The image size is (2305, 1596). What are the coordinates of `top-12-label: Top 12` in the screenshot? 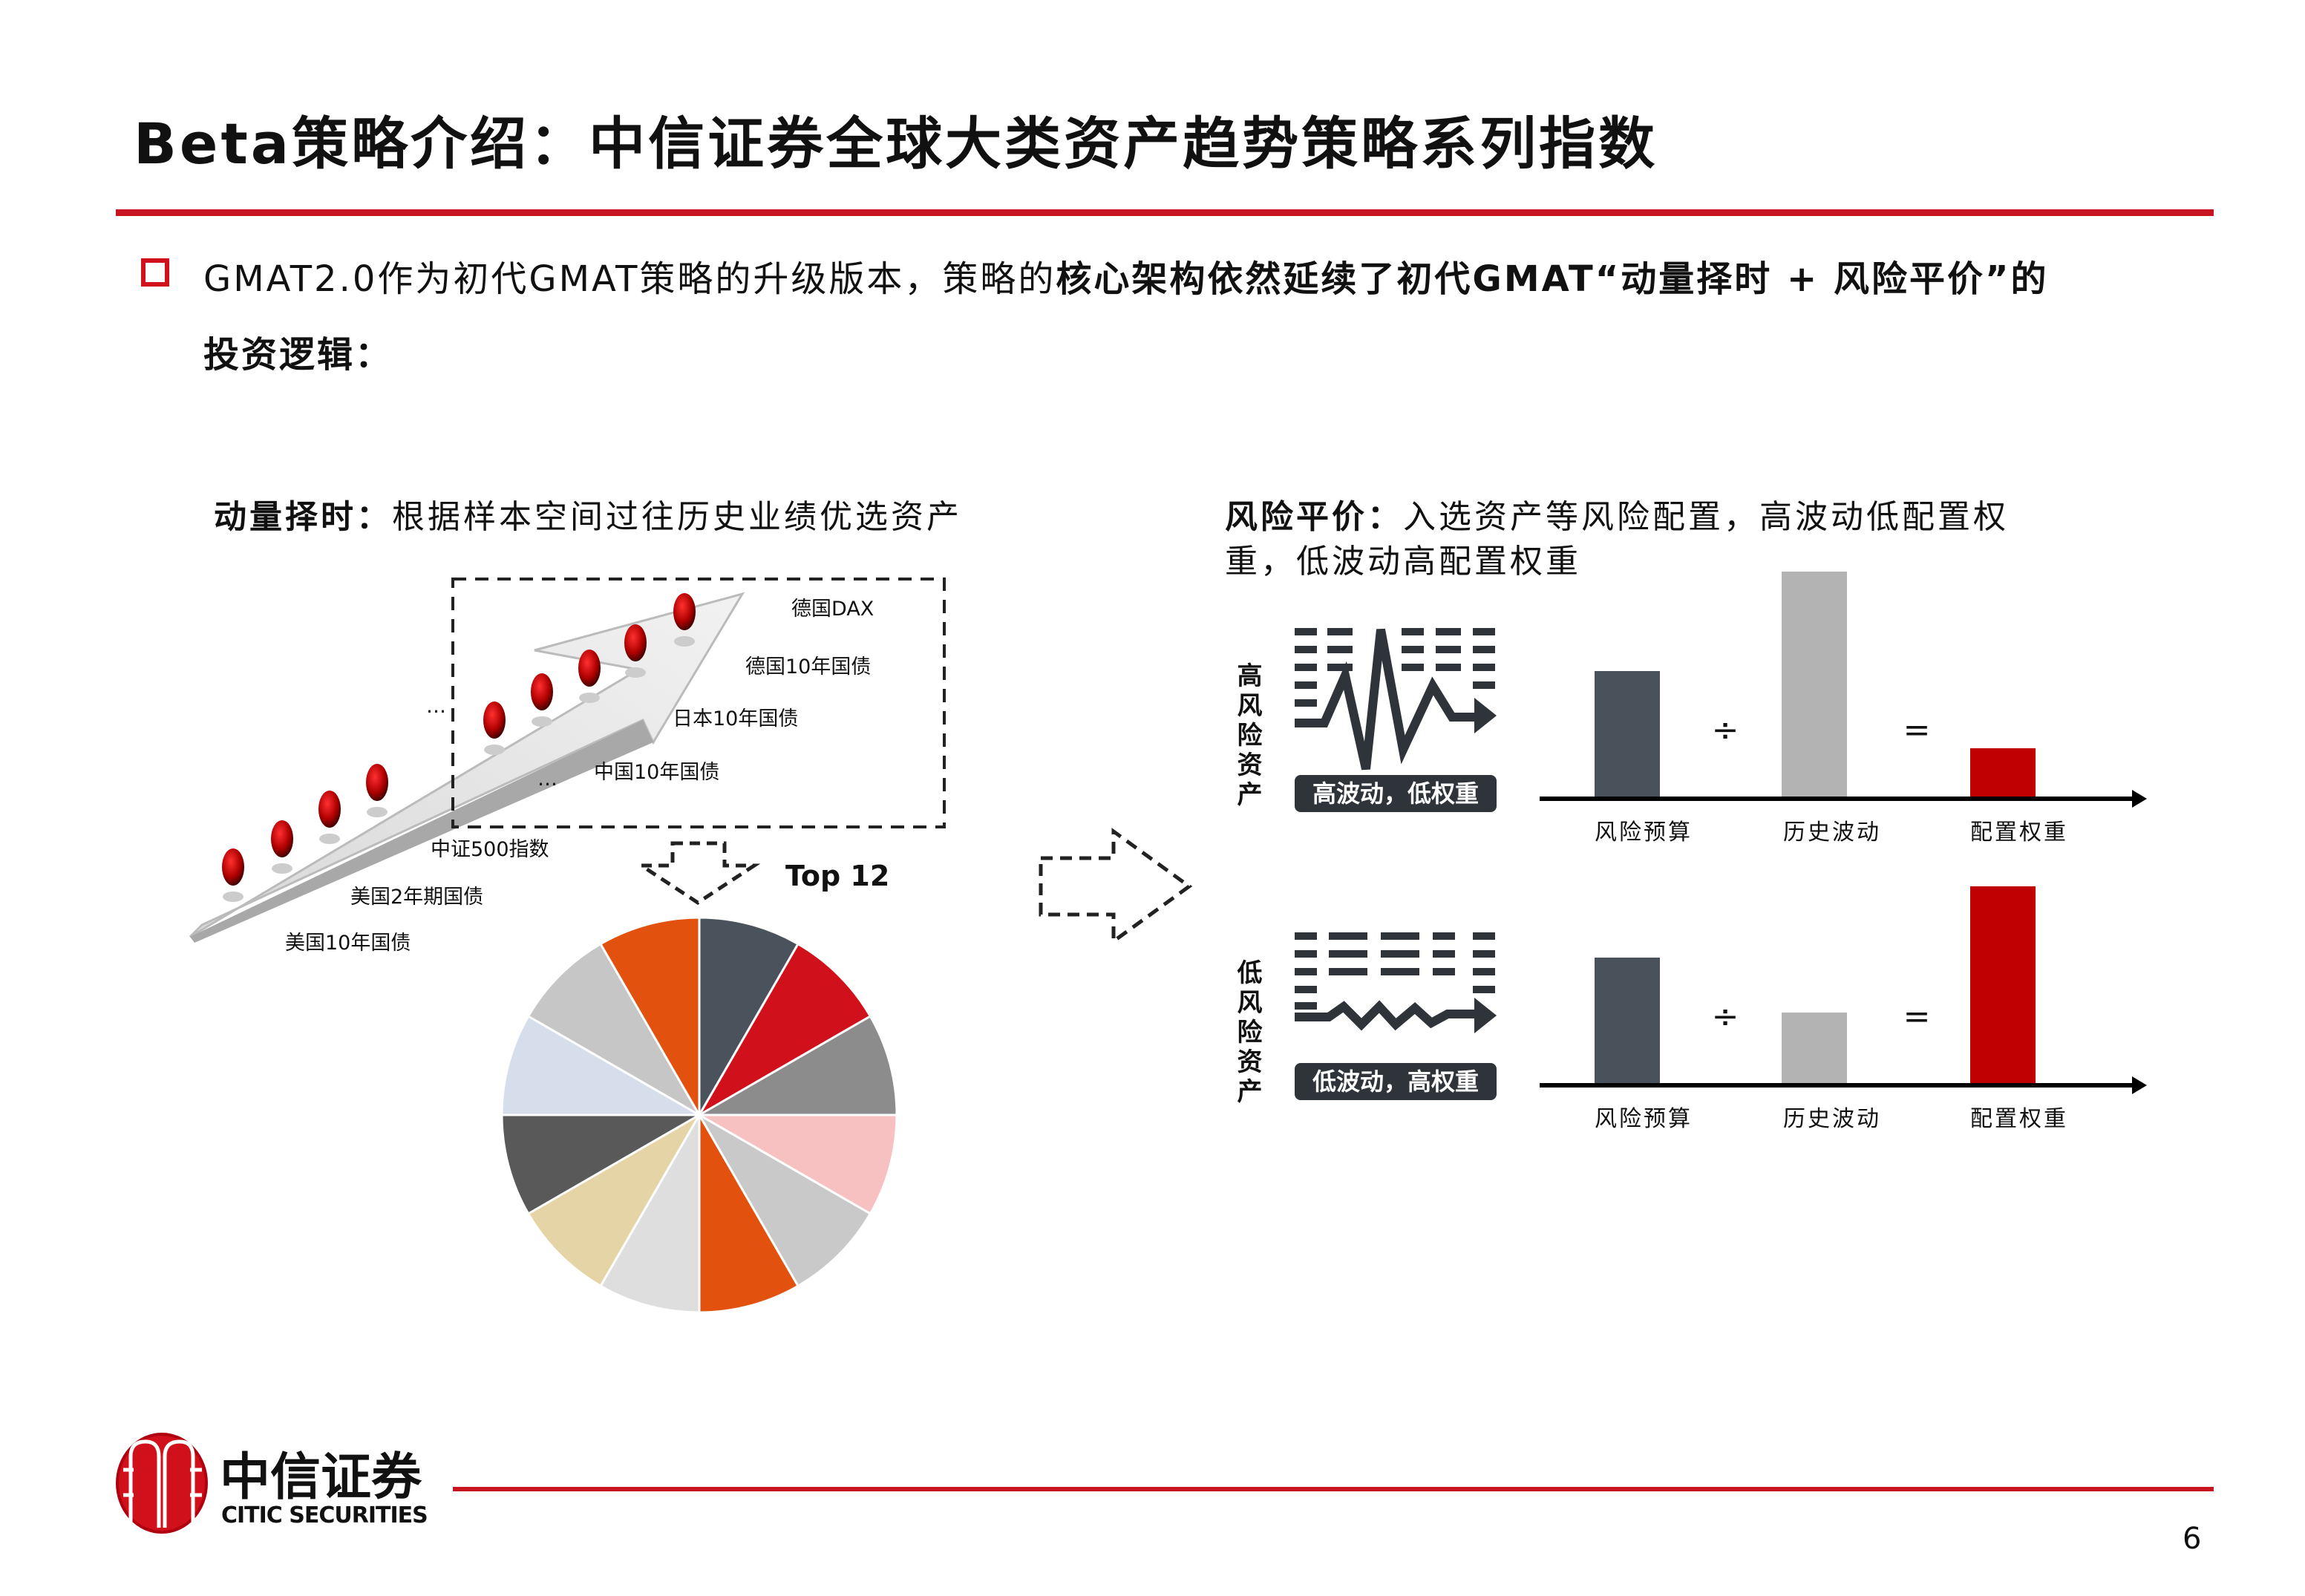 It's located at (837, 876).